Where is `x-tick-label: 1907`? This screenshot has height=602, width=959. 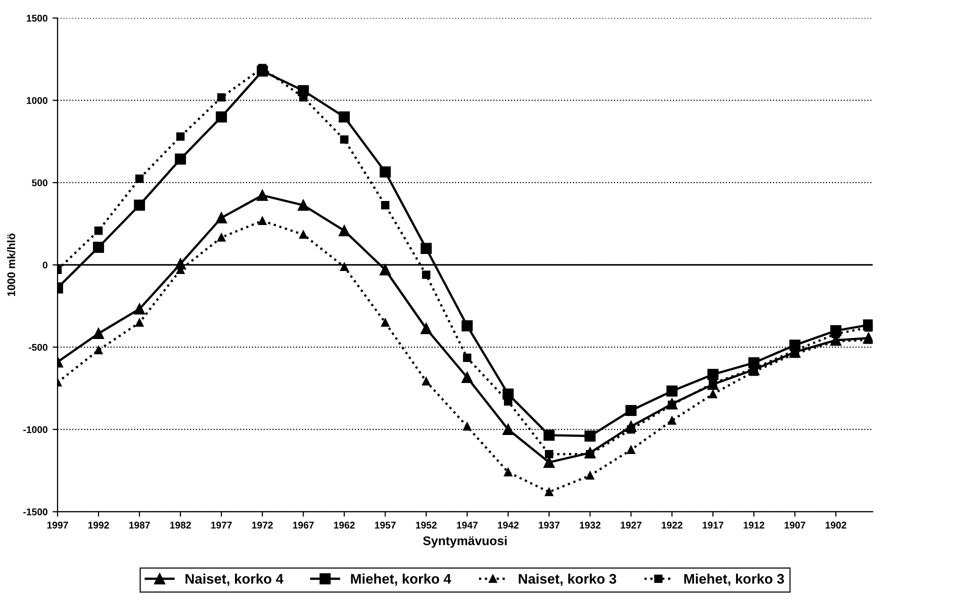 x-tick-label: 1907 is located at coordinates (795, 525).